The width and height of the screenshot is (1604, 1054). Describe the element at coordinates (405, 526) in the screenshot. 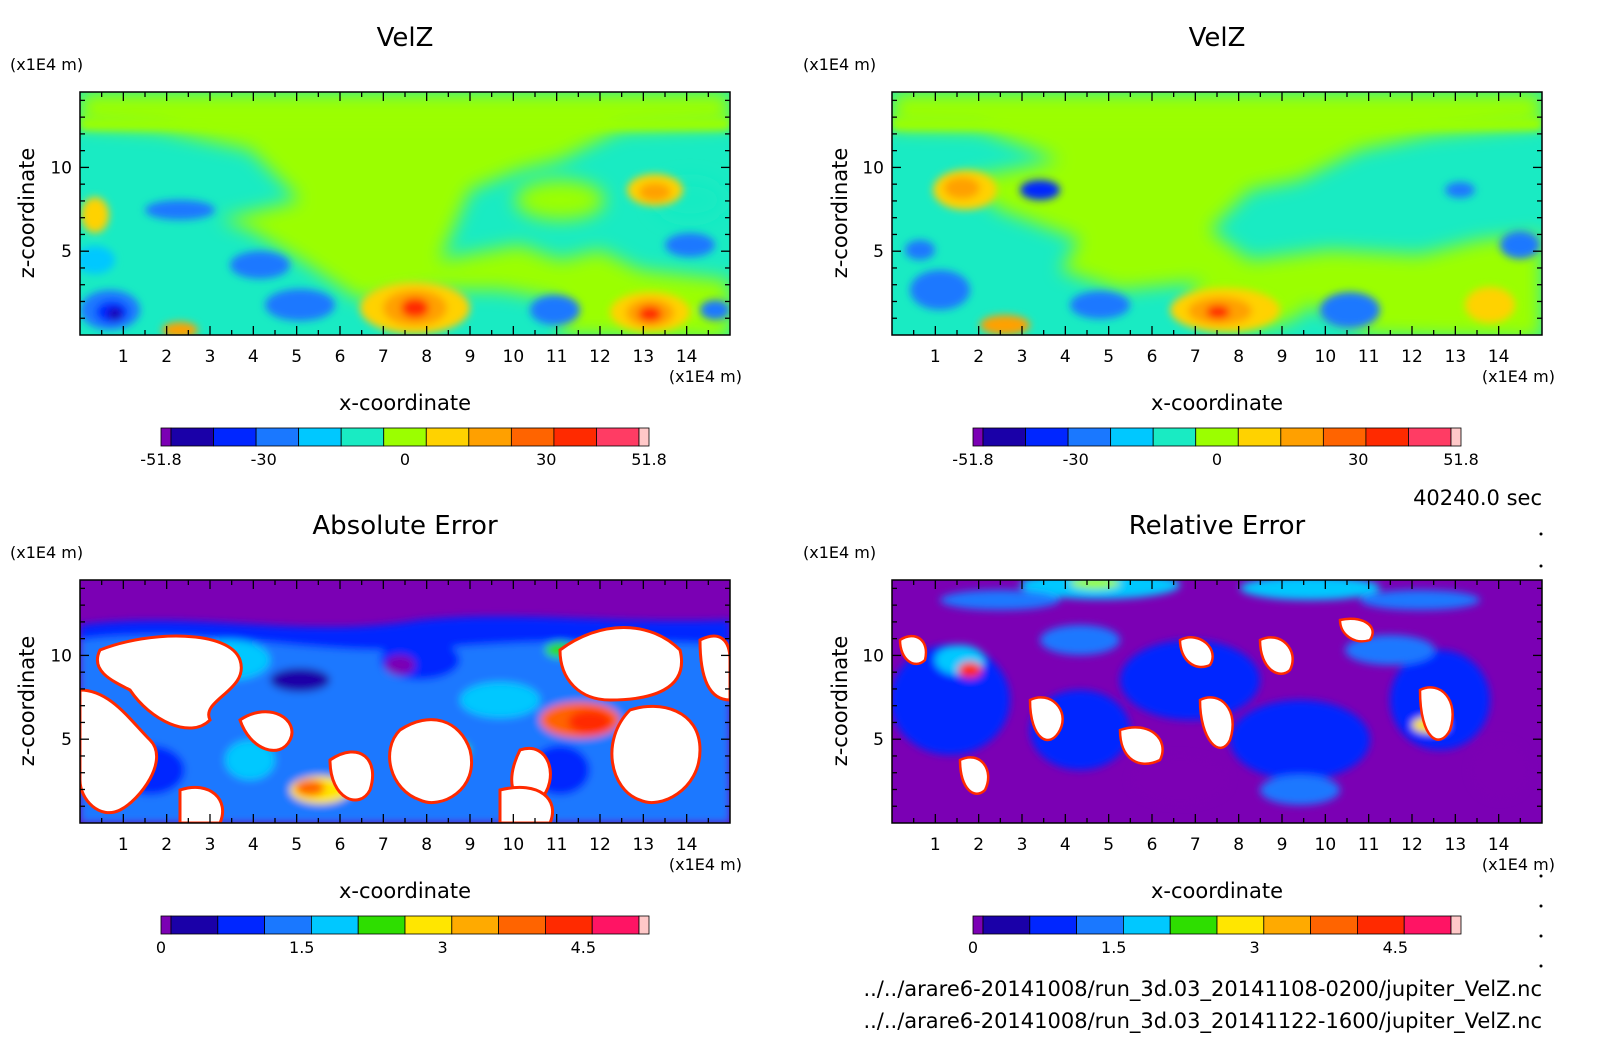

I see `panel-title: Absolute Error` at that location.